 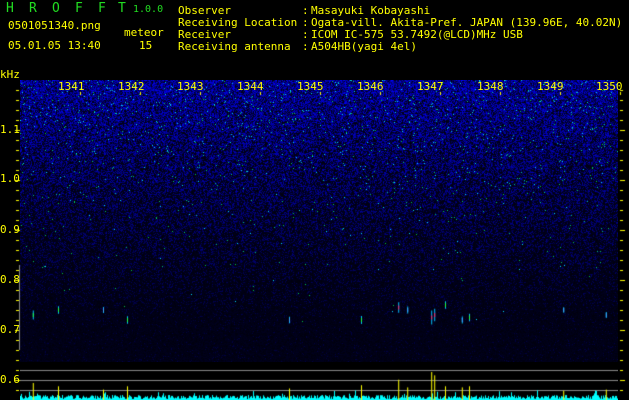 I want to click on title-letter: H, so click(x=10, y=8).